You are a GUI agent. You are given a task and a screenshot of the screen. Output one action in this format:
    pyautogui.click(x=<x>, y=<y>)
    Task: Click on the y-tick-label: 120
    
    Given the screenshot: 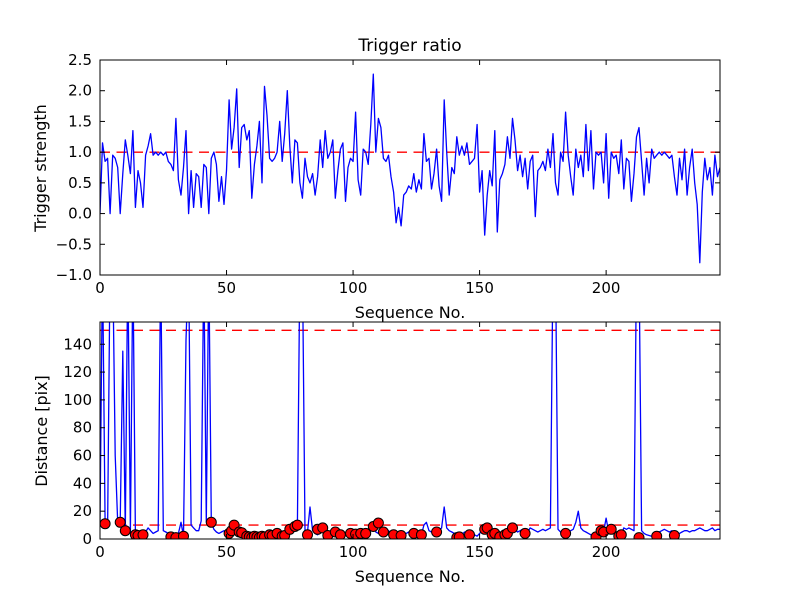 What is the action you would take?
    pyautogui.click(x=77, y=372)
    